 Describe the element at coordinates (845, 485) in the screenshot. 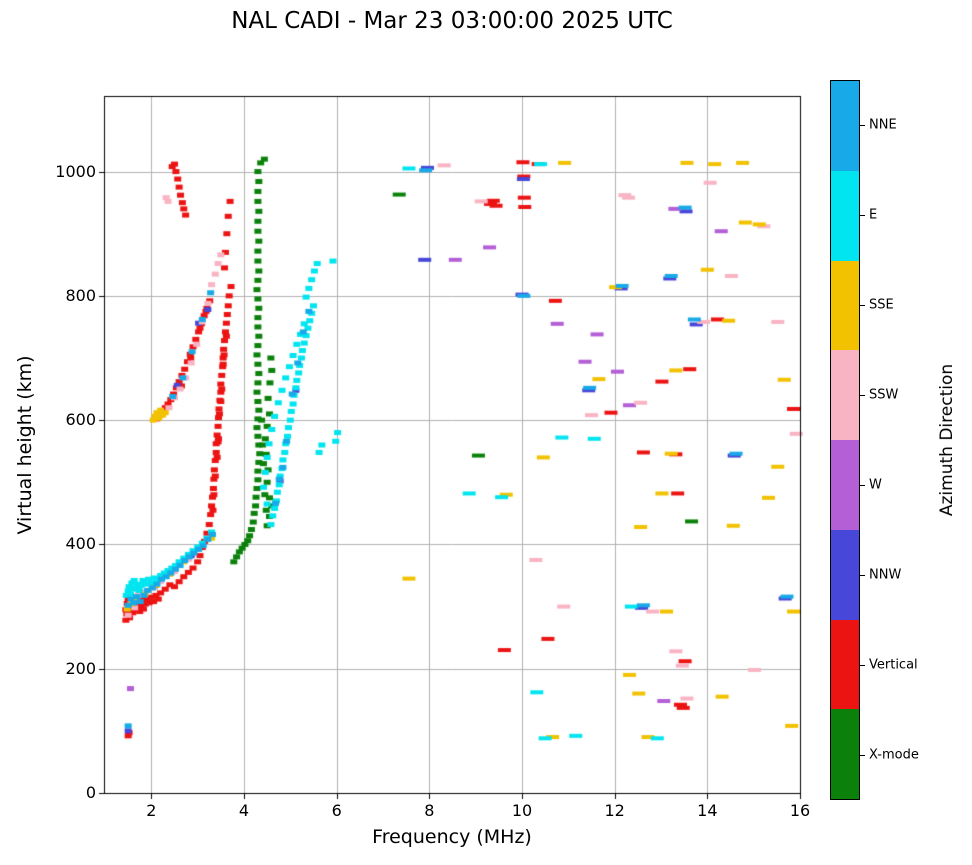

I see `colorbar-segment-w` at that location.